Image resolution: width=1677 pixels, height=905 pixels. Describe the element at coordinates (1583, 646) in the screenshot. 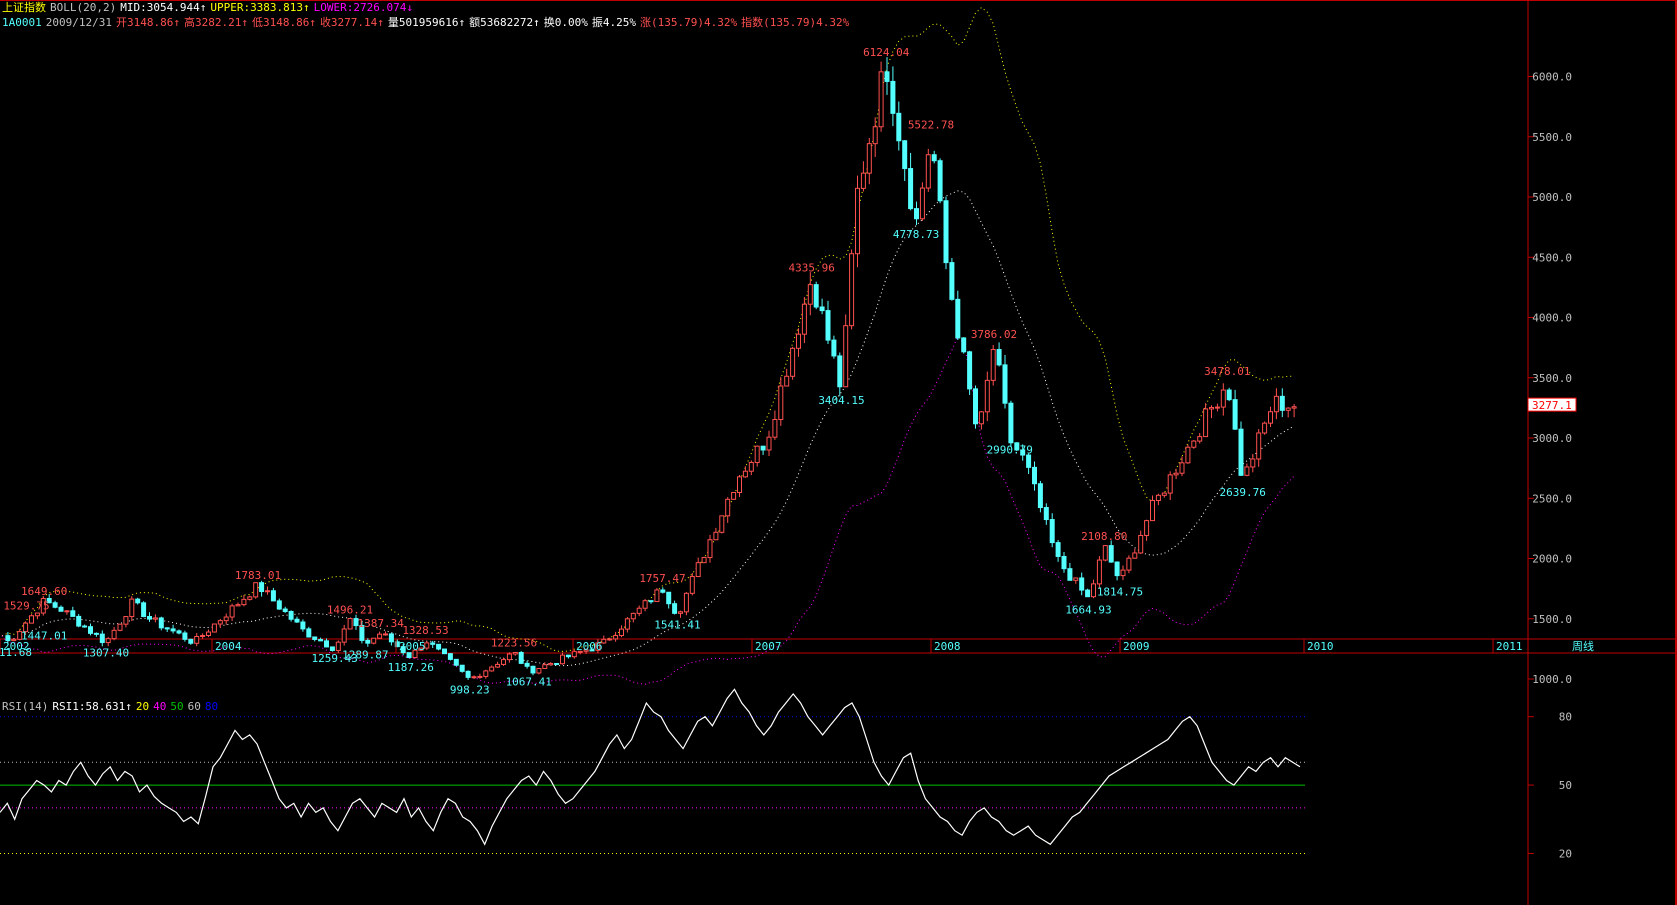

I see `period-label: 周线` at that location.